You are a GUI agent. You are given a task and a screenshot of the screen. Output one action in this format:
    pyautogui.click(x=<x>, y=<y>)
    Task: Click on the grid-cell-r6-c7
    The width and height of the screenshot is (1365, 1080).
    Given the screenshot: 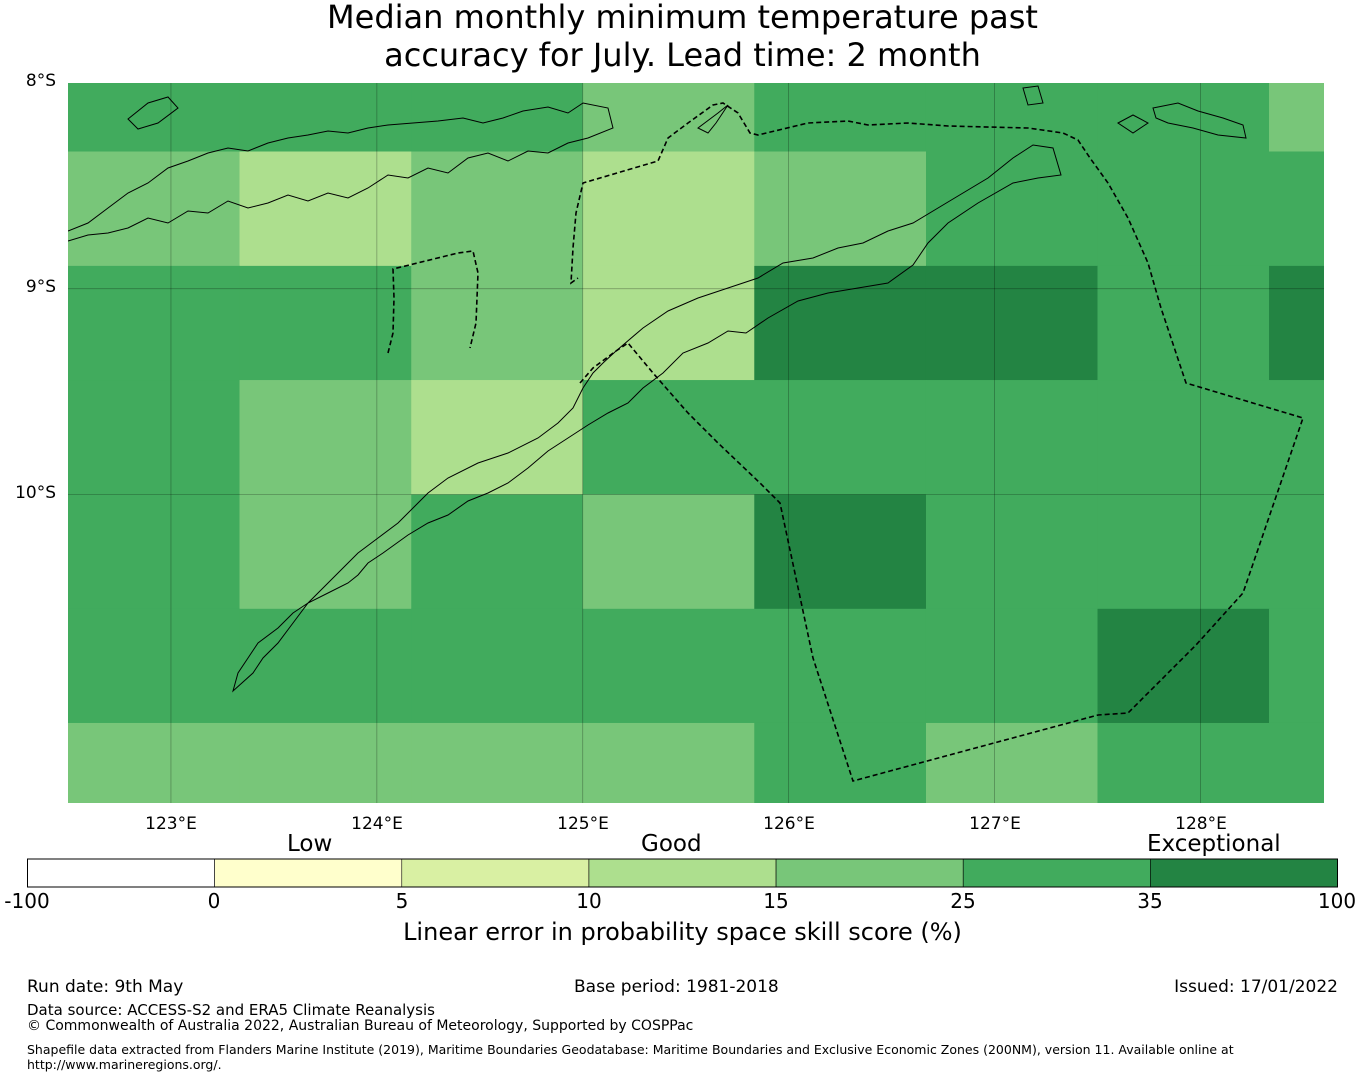 What is the action you would take?
    pyautogui.click(x=1296, y=762)
    